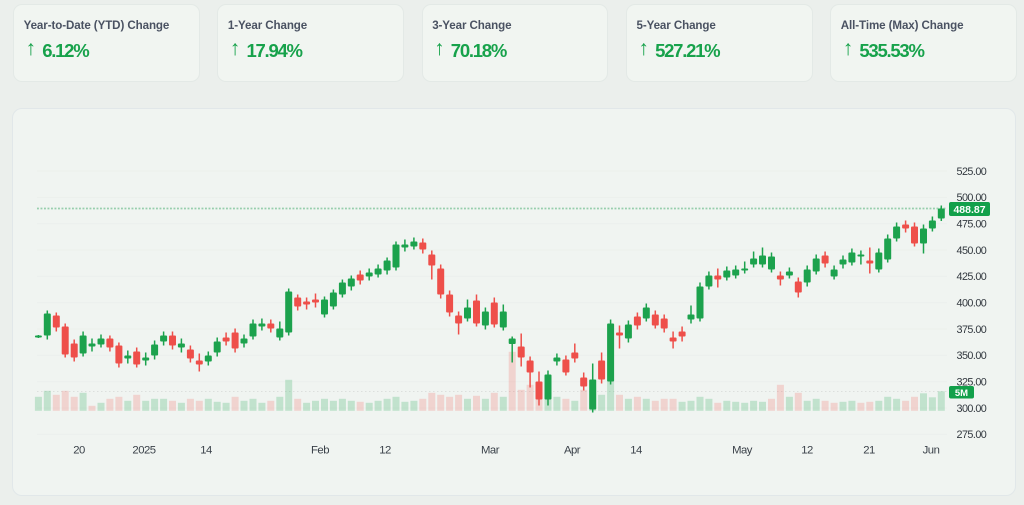 This screenshot has width=1024, height=505. Describe the element at coordinates (742, 450) in the screenshot. I see `svg-text: May` at that location.